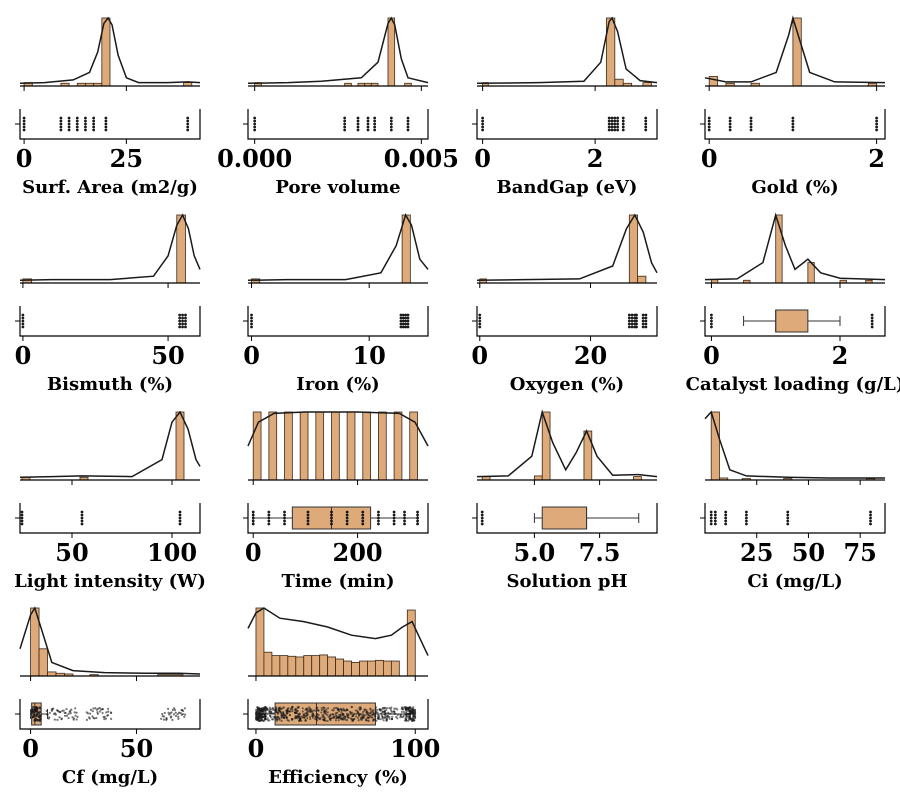 This screenshot has height=800, width=900. What do you see at coordinates (110, 384) in the screenshot?
I see `x-axis-label: Bismuth (%)` at bounding box center [110, 384].